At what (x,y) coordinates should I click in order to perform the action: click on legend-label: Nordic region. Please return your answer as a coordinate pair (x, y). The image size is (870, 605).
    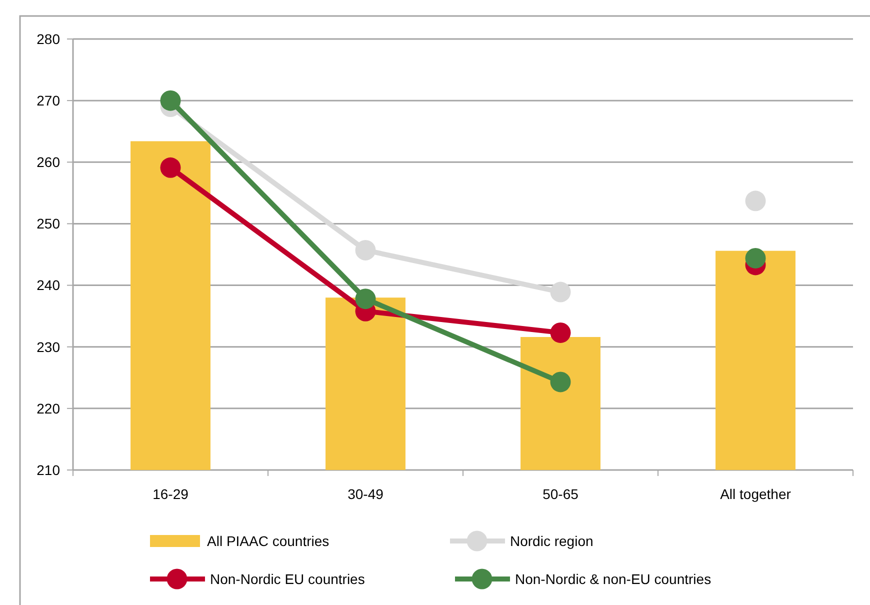
    Looking at the image, I should click on (552, 540).